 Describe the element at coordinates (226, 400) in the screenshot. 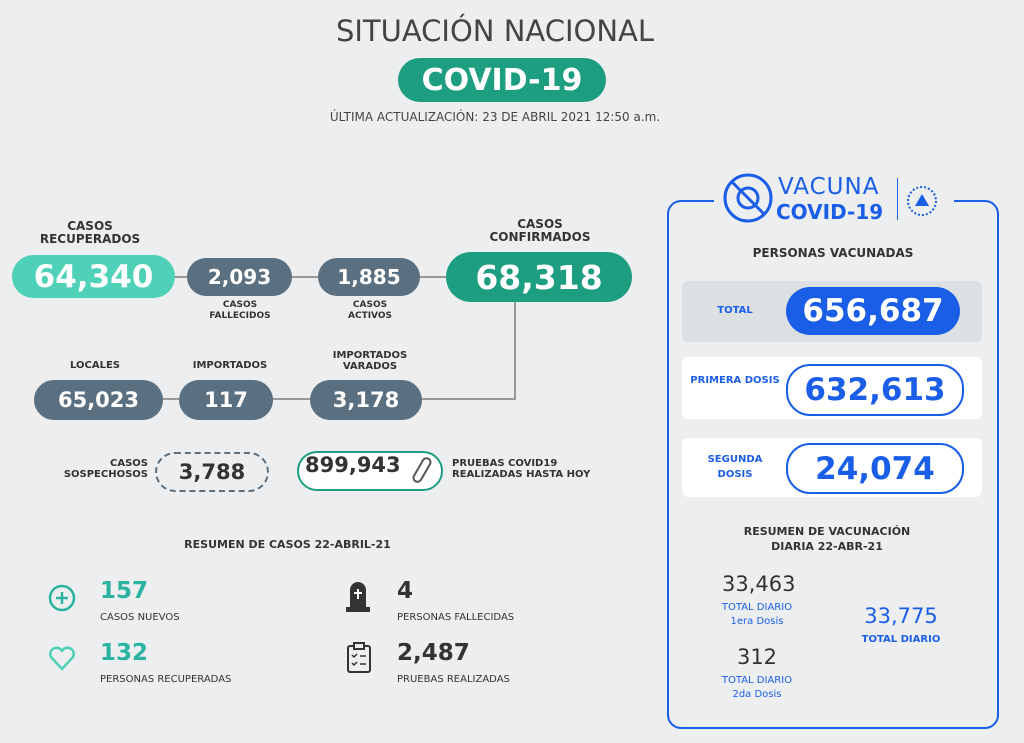

I see `value-pill: 117` at that location.